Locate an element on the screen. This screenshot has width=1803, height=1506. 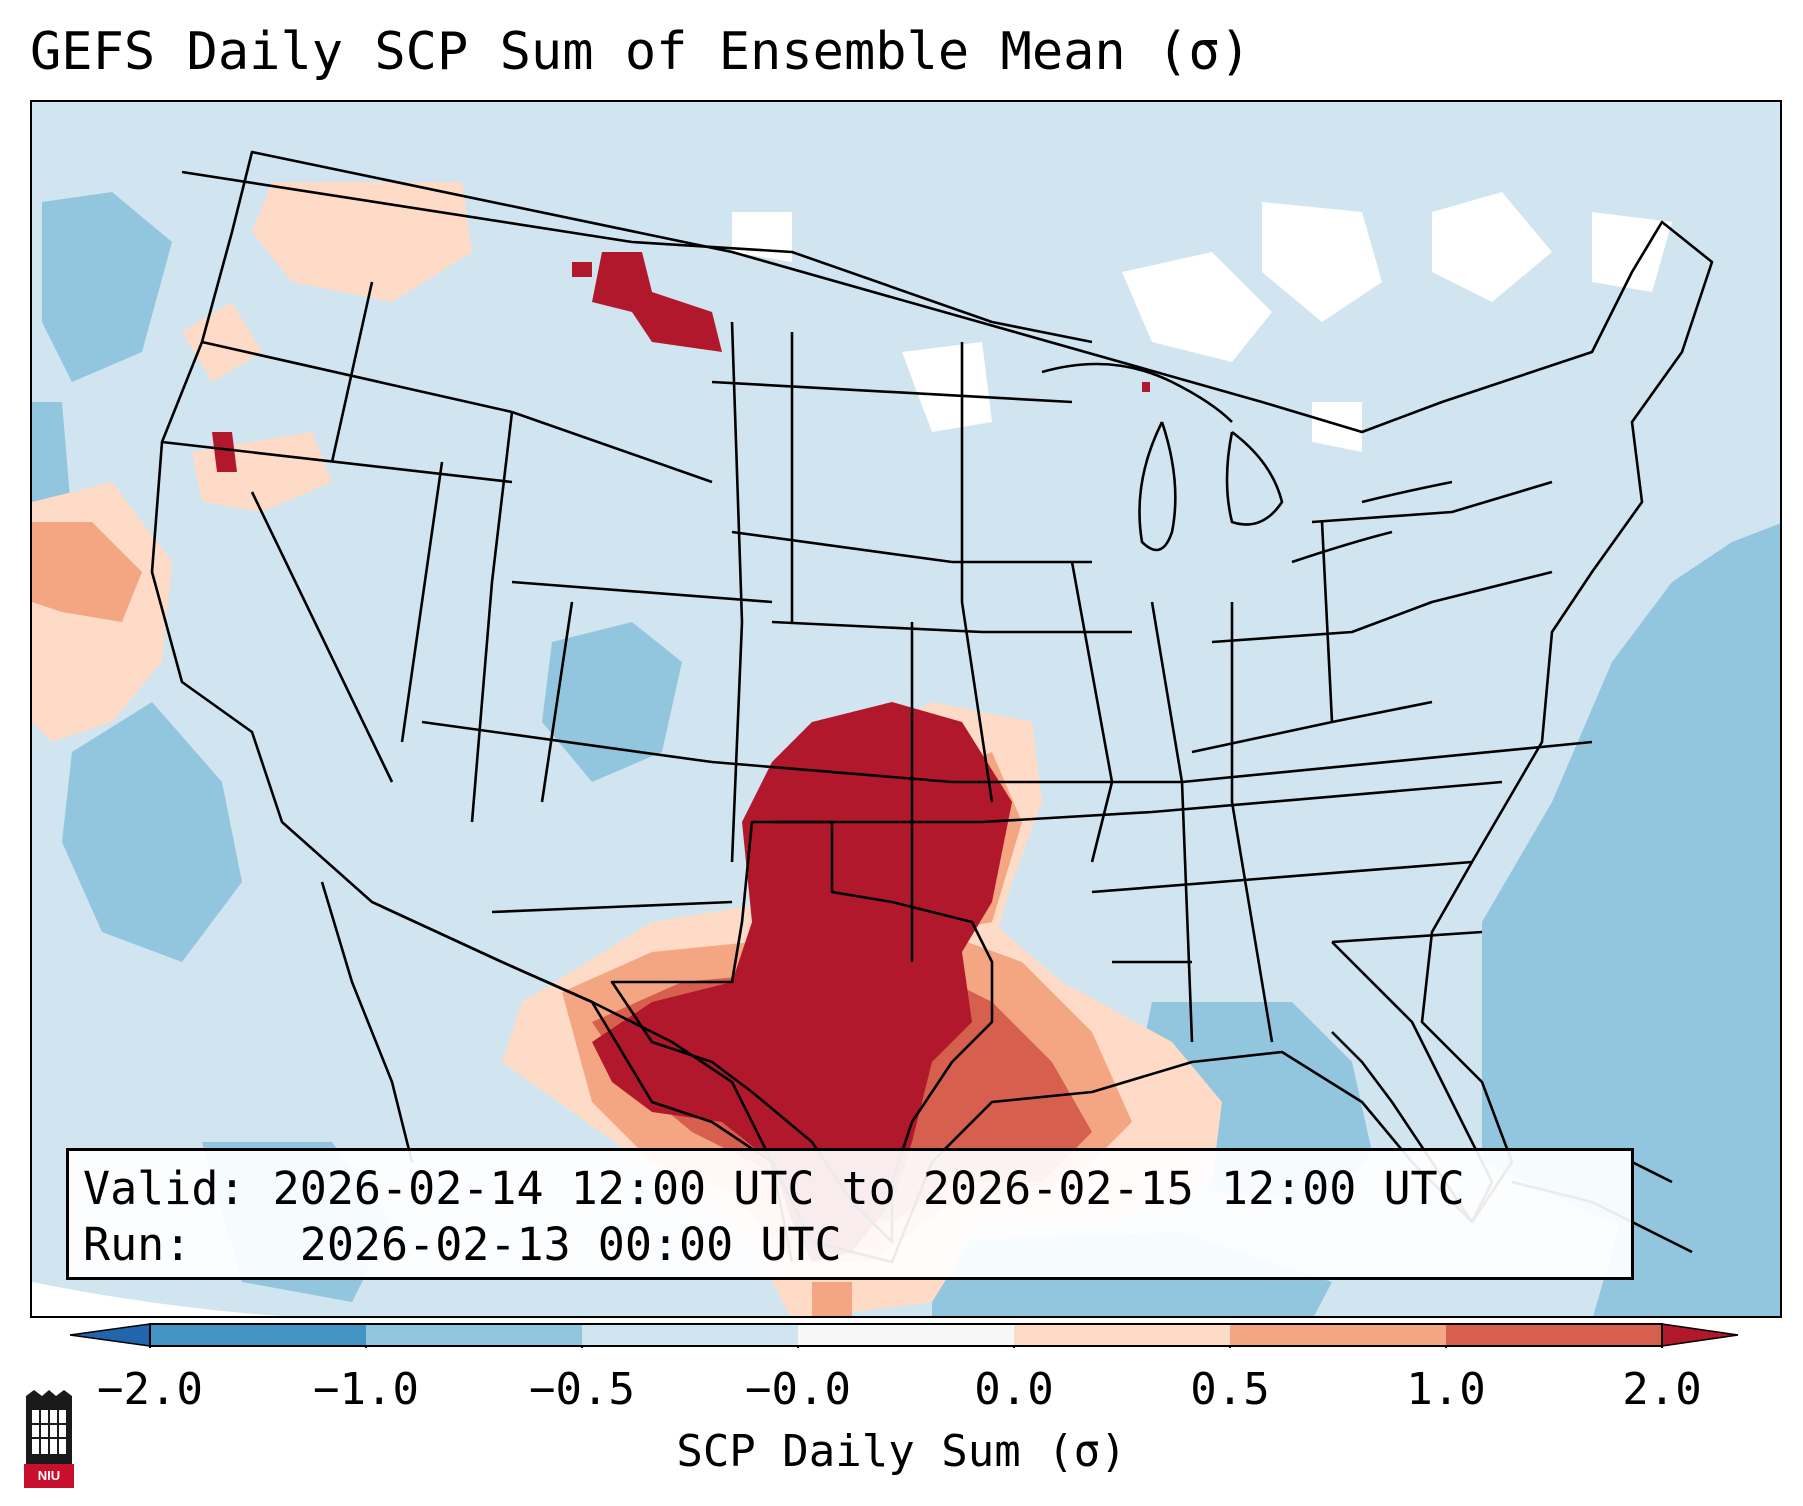
colorbar-tick: 1.0 is located at coordinates (1446, 1389).